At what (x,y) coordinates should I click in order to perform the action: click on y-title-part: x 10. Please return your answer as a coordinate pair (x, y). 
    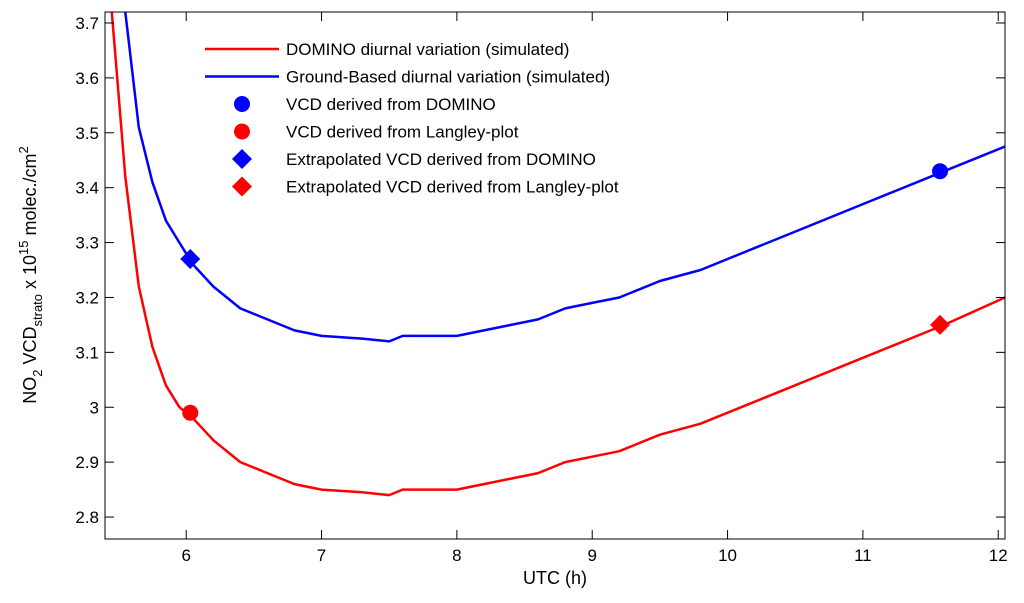
    Looking at the image, I should click on (30, 274).